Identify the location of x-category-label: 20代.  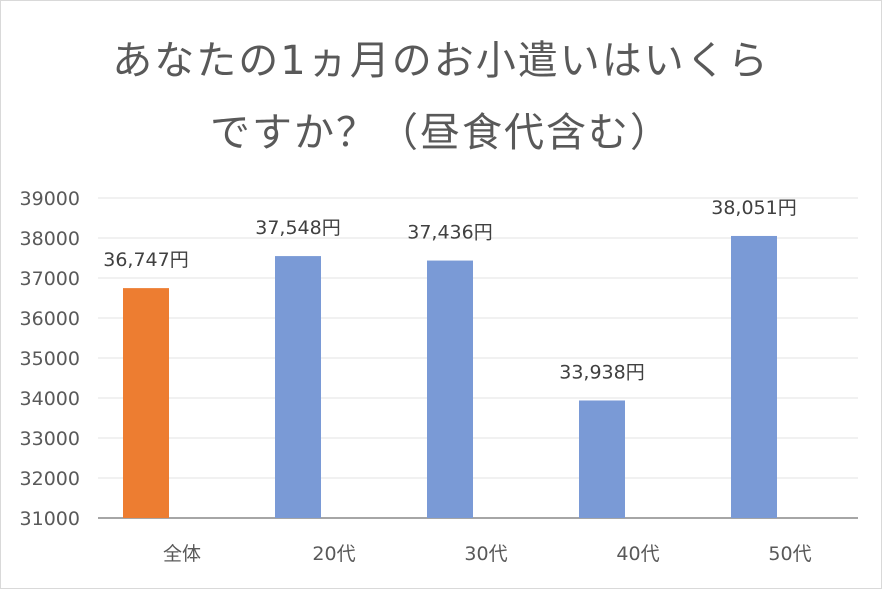
(333, 554).